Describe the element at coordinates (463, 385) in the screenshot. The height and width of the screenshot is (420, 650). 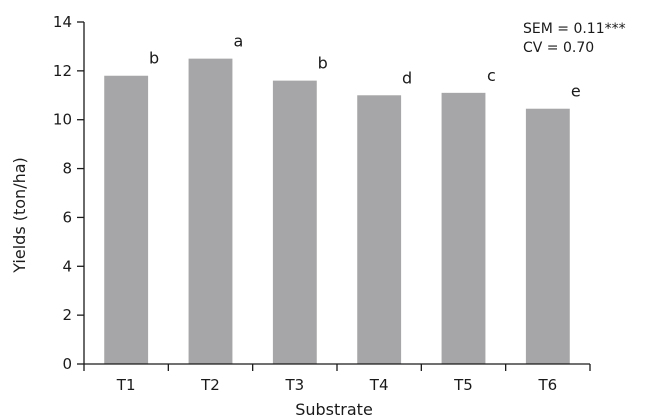
I see `x-tick-label: T5` at that location.